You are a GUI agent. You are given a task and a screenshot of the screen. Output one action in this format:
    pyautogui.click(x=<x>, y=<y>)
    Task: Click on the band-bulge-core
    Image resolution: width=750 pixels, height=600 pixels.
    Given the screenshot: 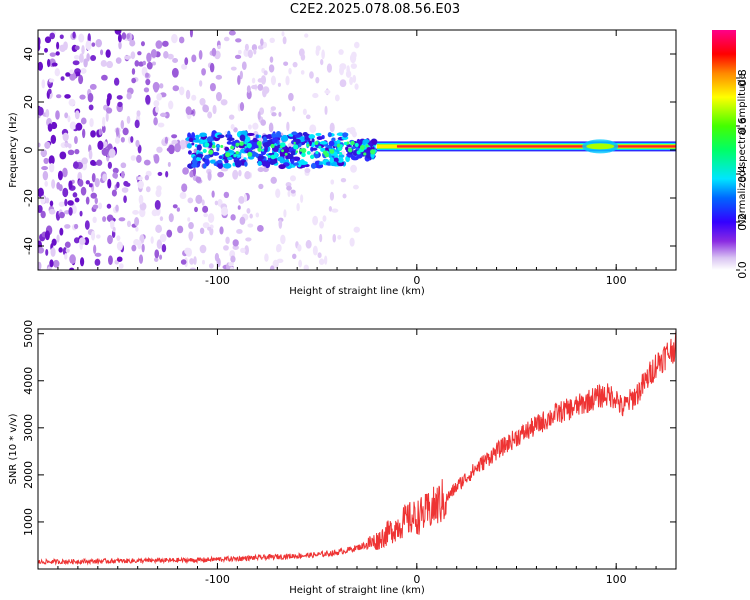 What is the action you would take?
    pyautogui.click(x=600, y=146)
    